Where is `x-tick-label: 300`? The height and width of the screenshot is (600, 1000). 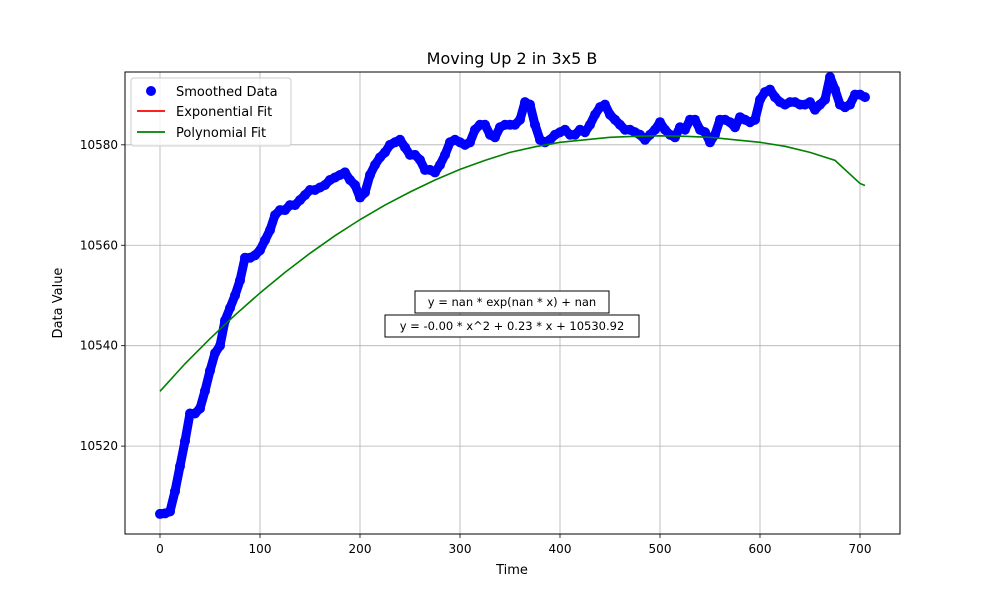
x-tick-label: 300 is located at coordinates (460, 549).